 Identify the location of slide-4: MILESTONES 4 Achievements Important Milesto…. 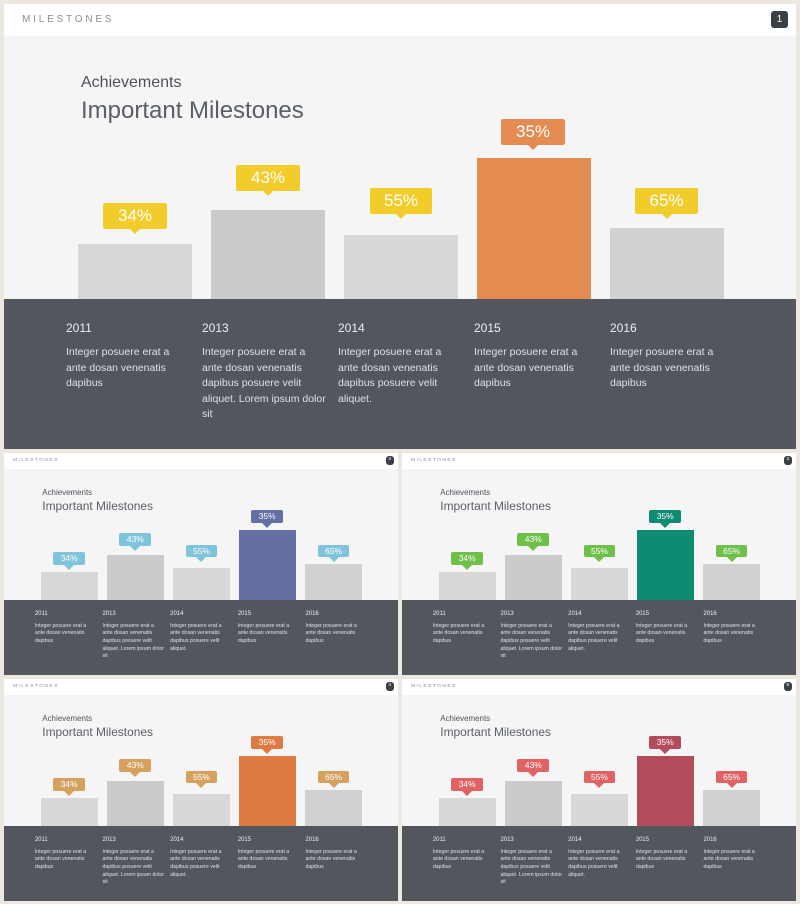
(201, 790).